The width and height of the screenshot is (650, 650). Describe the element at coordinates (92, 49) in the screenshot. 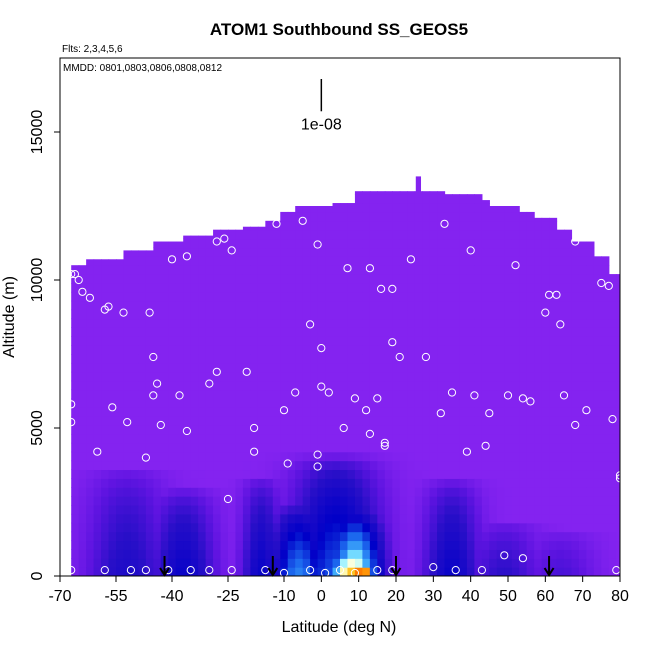

I see `flights-label: Flts: 2,3,4,5,6` at that location.